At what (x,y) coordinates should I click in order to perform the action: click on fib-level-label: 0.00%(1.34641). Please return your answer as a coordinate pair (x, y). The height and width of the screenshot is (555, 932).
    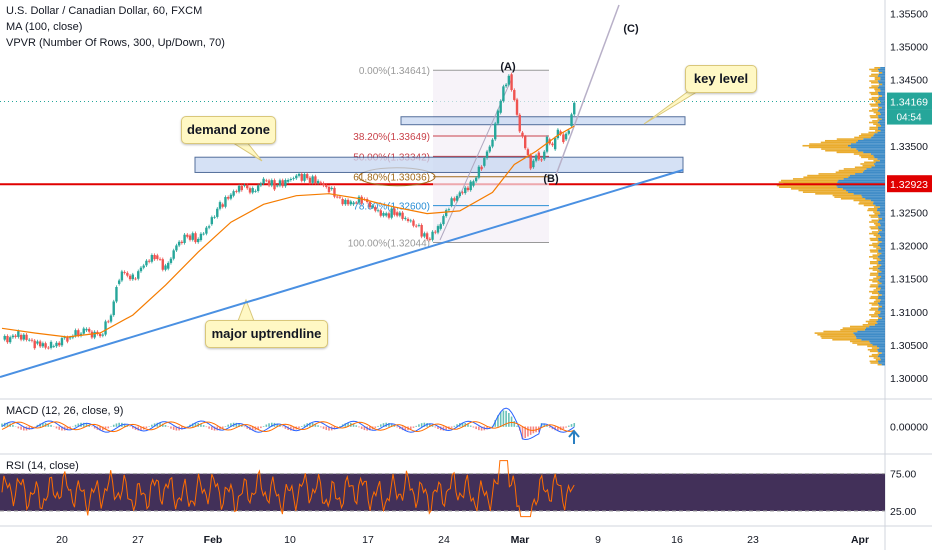
    Looking at the image, I should click on (394, 71).